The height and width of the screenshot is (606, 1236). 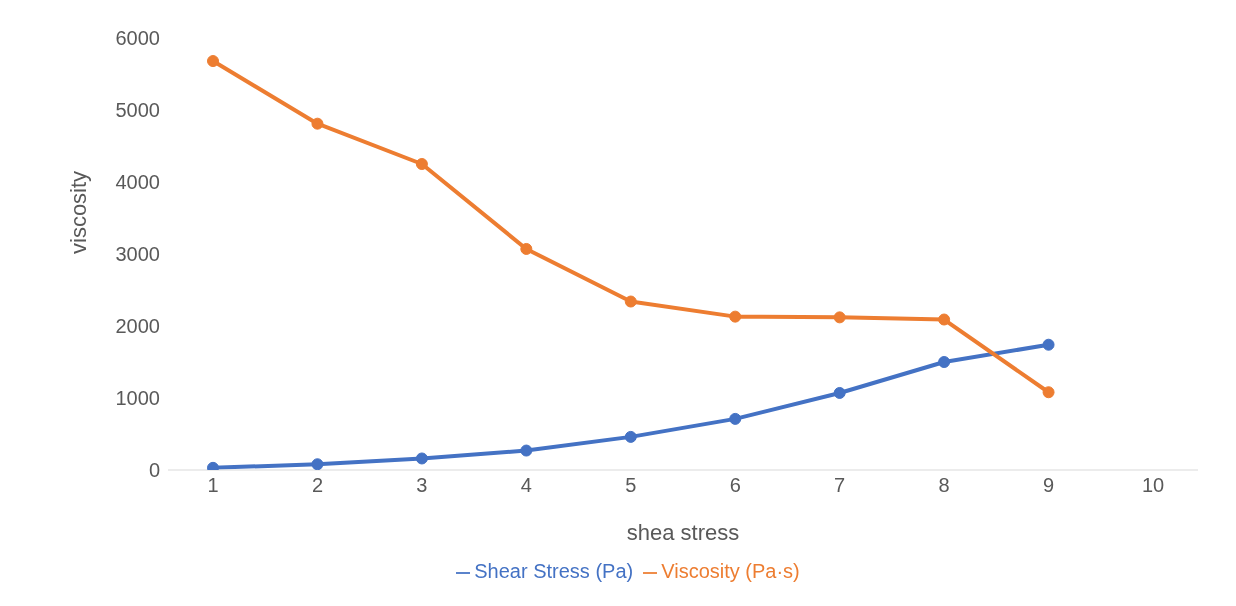 I want to click on y-tick-label: 6000, so click(x=137, y=38).